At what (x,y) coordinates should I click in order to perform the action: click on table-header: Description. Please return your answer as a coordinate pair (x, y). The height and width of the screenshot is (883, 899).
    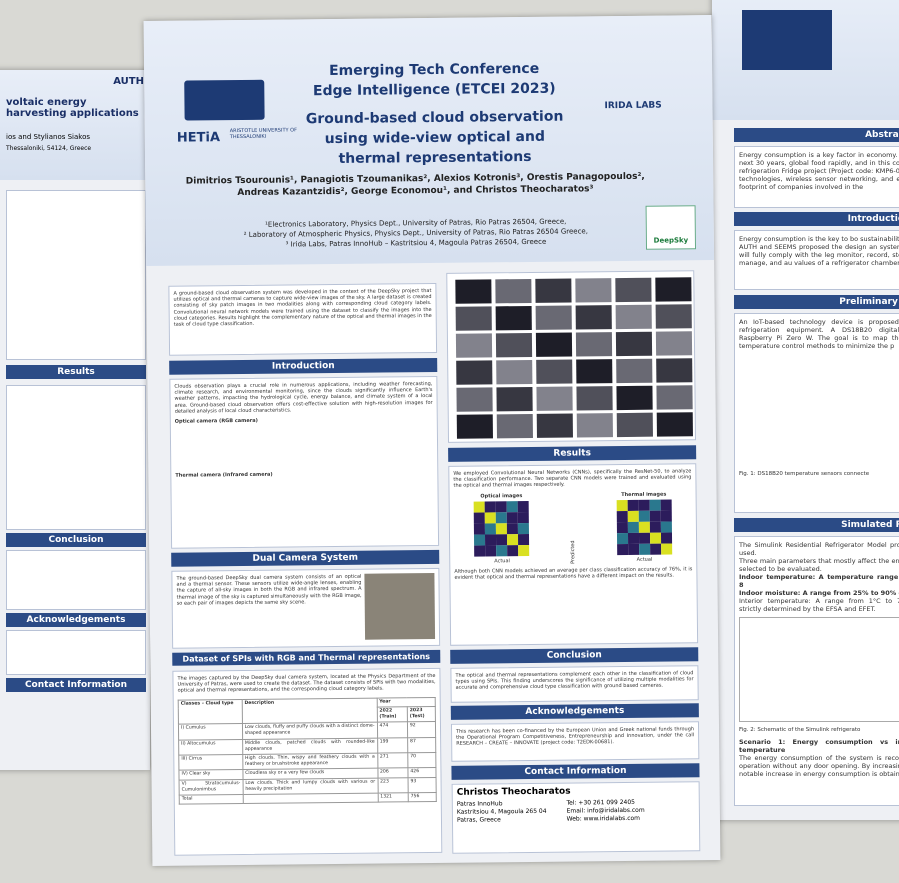
    Looking at the image, I should click on (309, 710).